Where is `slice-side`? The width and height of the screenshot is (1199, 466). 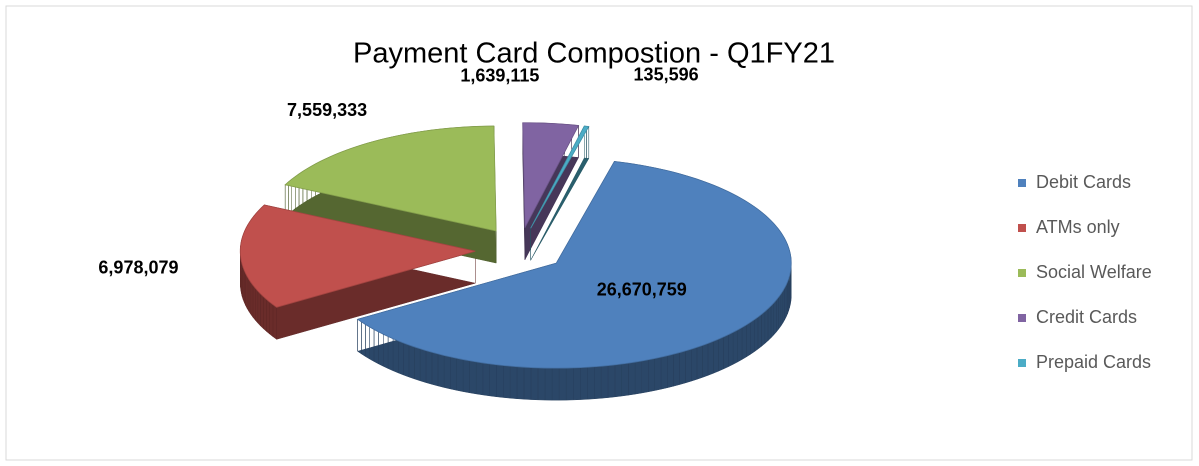
slice-side is located at coordinates (560, 193).